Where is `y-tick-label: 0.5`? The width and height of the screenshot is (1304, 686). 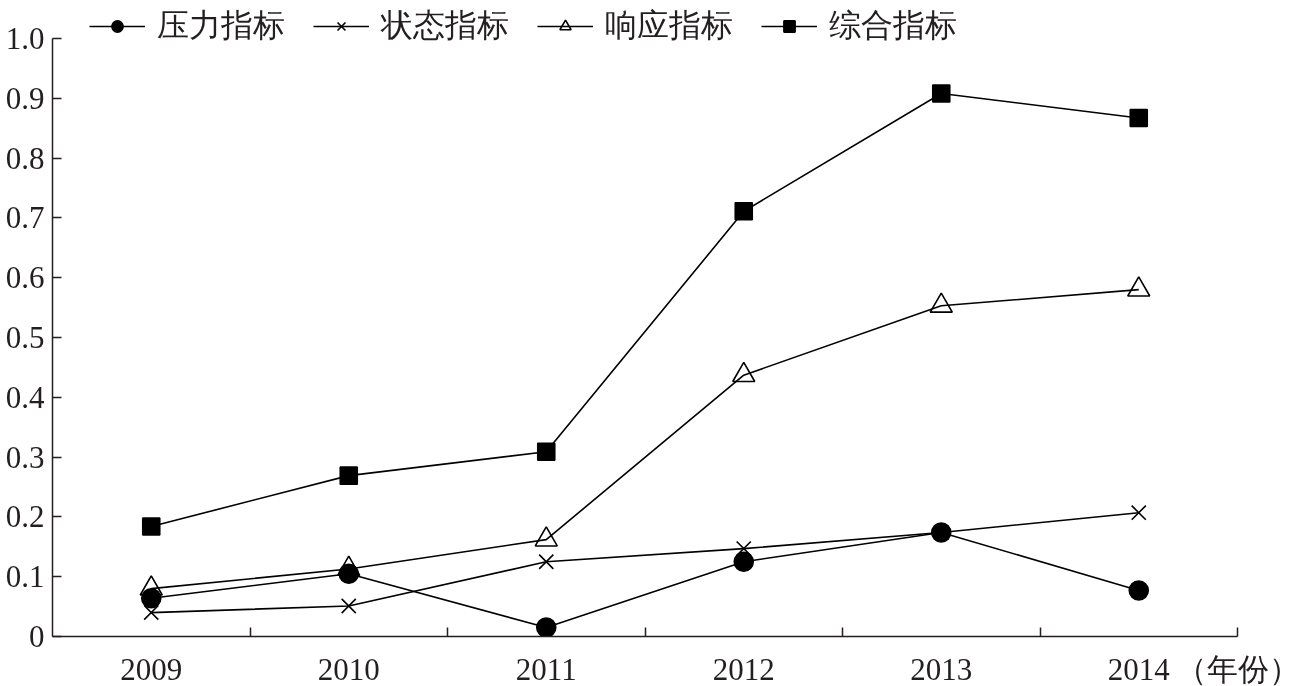
y-tick-label: 0.5 is located at coordinates (25, 337).